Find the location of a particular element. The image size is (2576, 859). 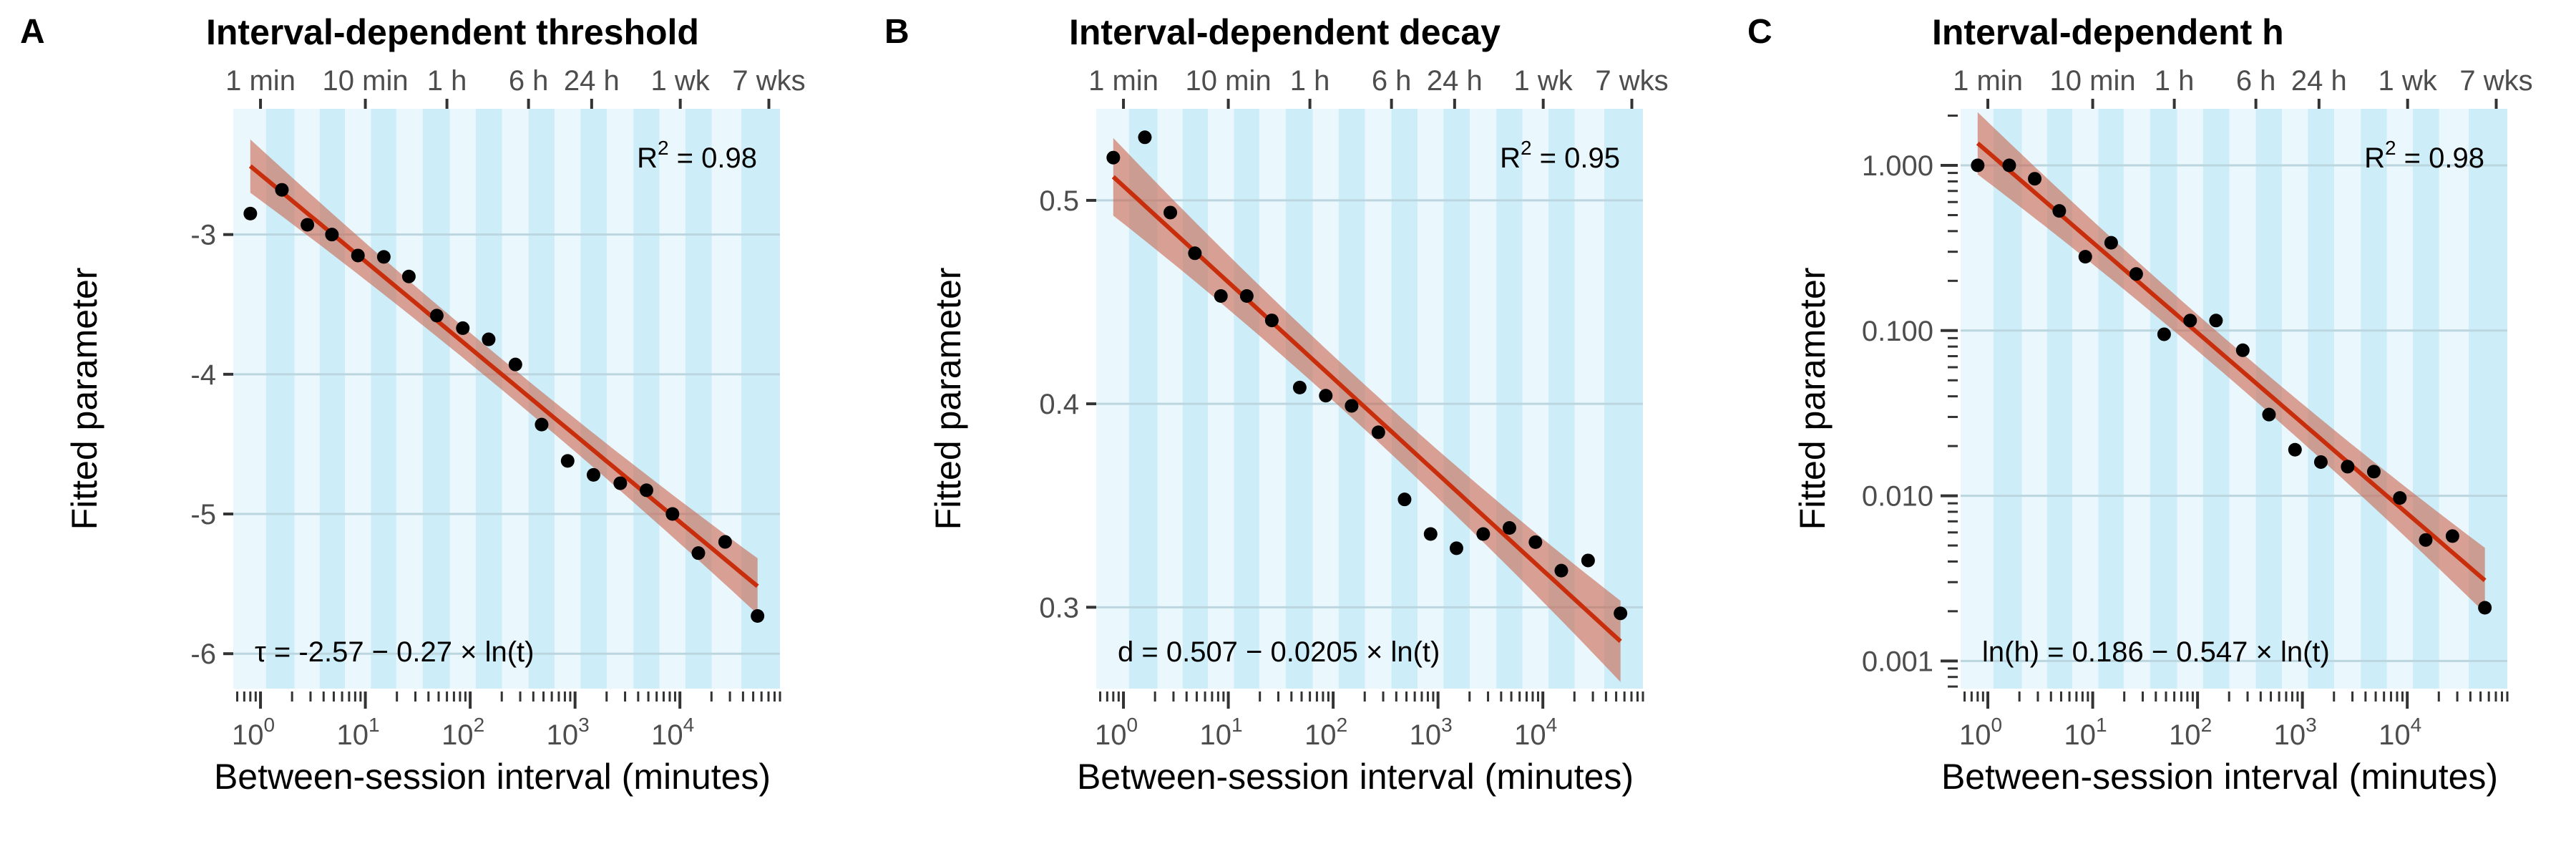

y-axis-title: Fitted parameter is located at coordinates (84, 399).